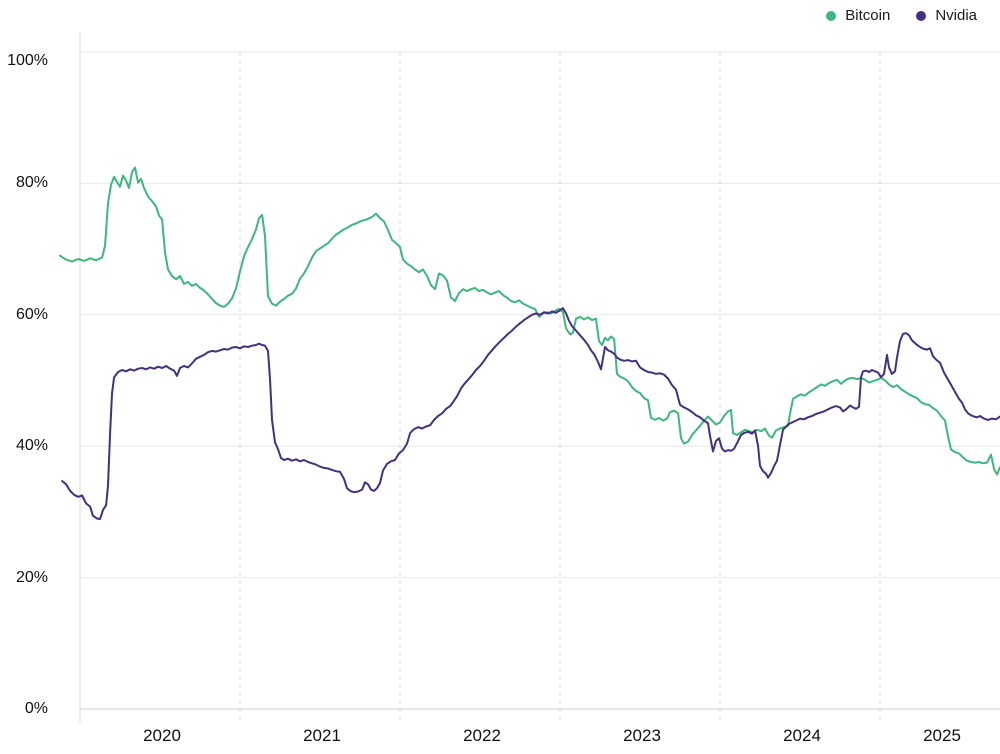 This screenshot has height=754, width=1000. What do you see at coordinates (31, 446) in the screenshot?
I see `y-axis-tick-label: 40%` at bounding box center [31, 446].